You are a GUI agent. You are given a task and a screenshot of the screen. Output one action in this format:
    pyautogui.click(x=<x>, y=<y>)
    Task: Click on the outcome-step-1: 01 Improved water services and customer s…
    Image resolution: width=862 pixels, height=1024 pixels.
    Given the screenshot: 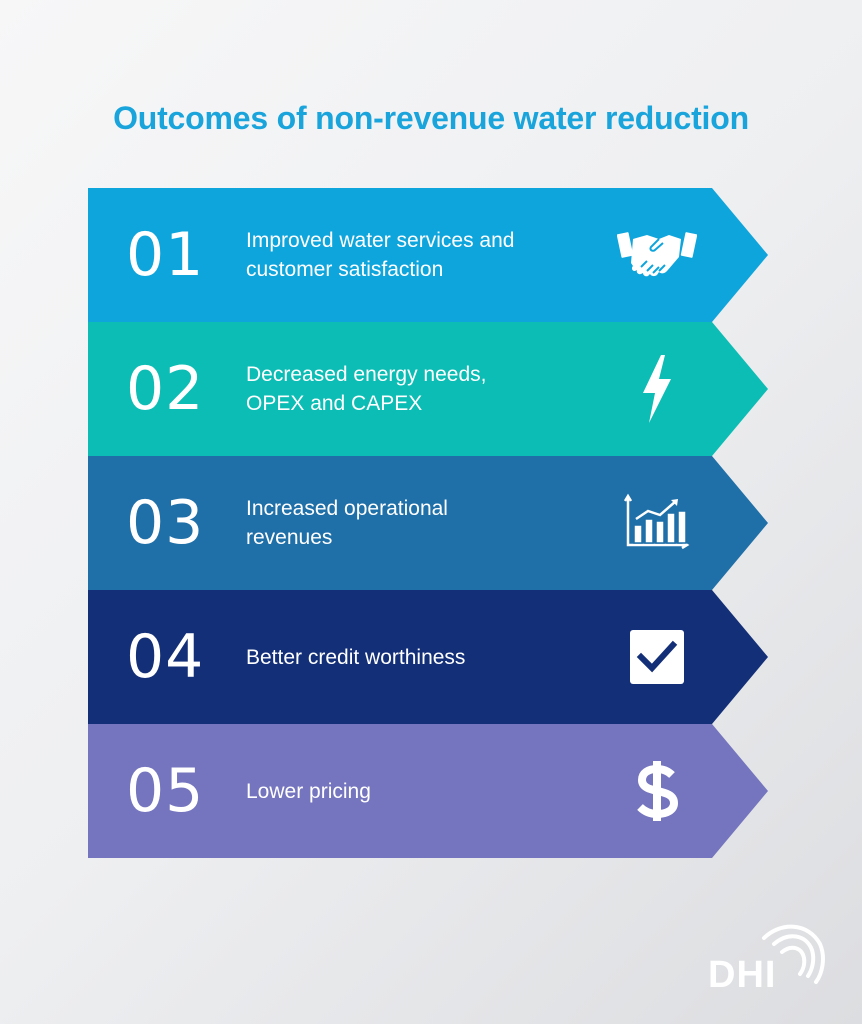 What is the action you would take?
    pyautogui.click(x=428, y=255)
    